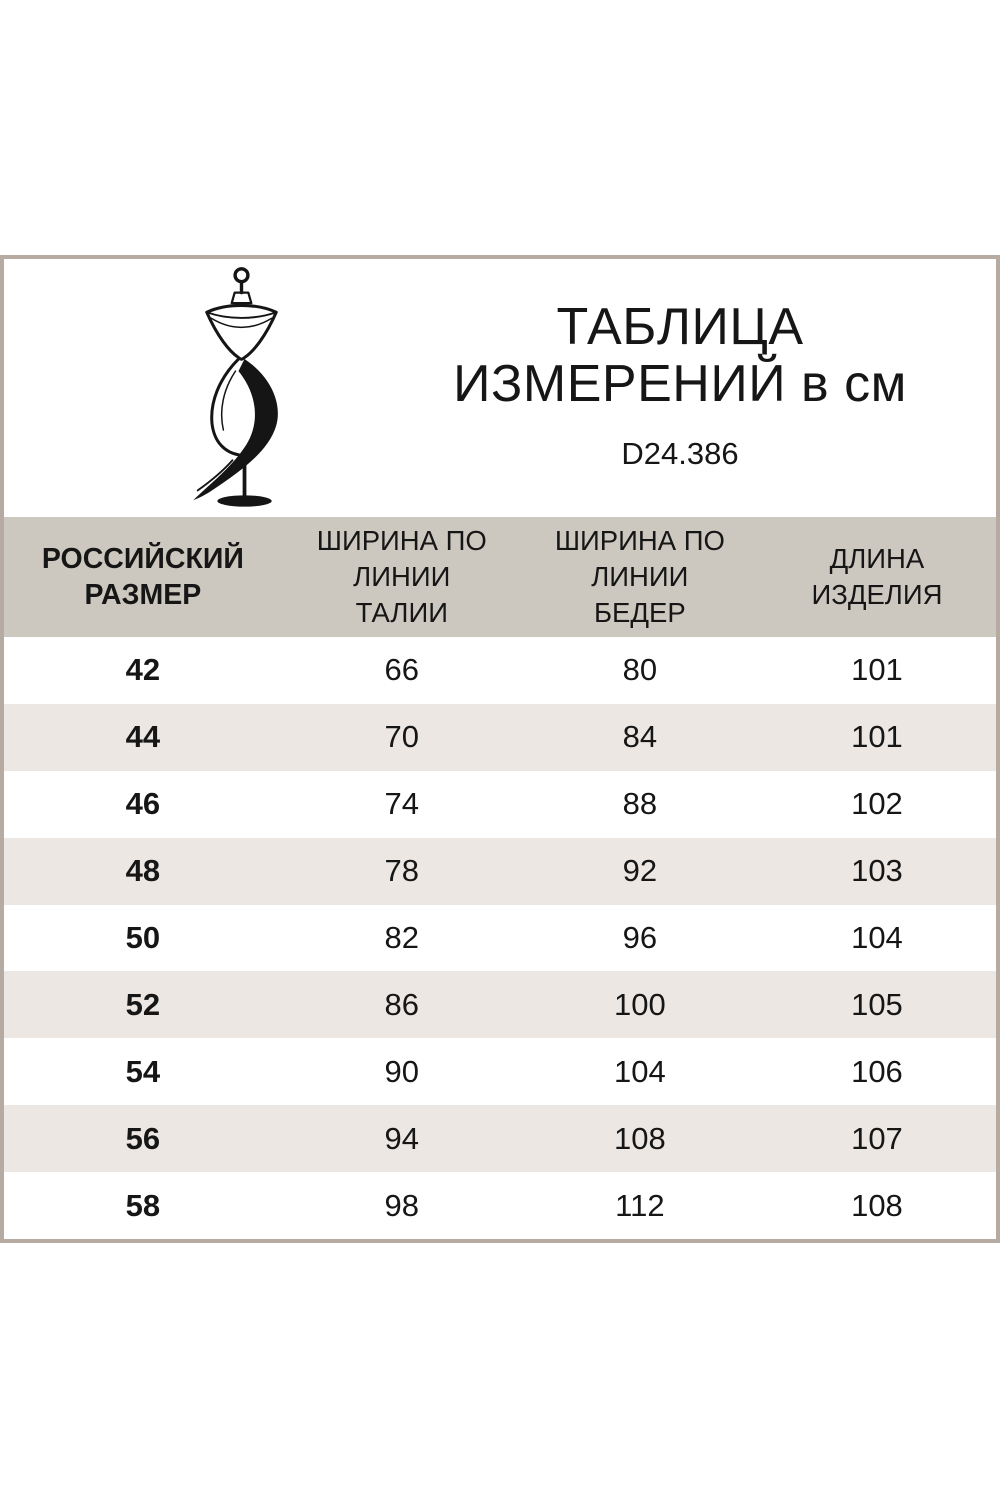 This screenshot has width=1000, height=1500. I want to click on waist-value: 70, so click(402, 737).